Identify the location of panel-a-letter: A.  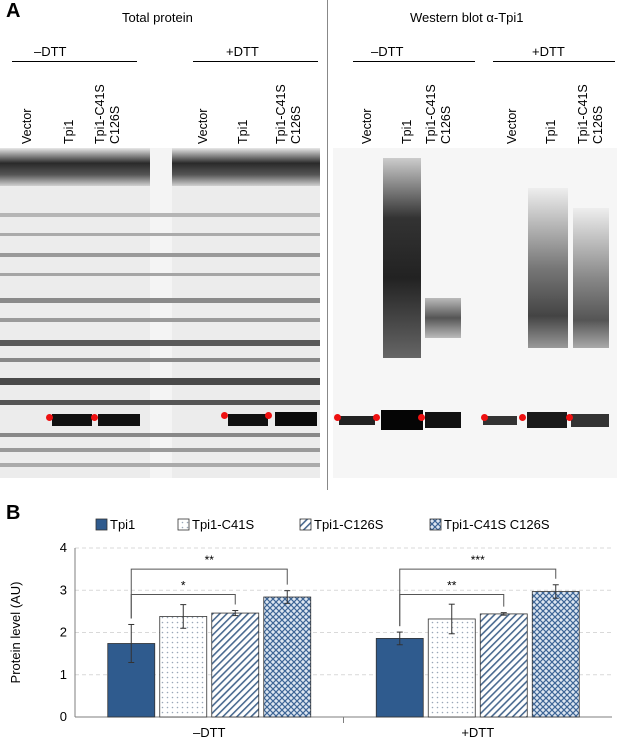
(13, 11).